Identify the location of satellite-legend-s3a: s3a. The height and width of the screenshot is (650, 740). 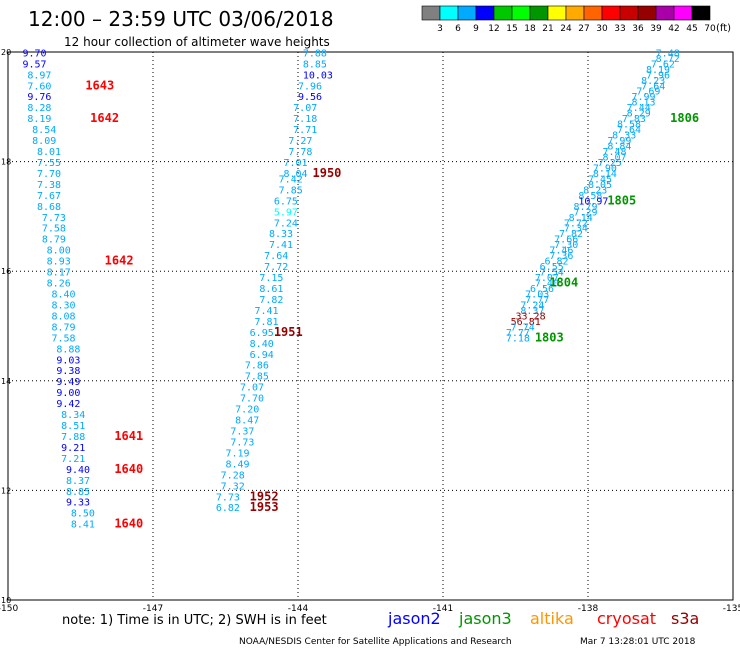
(685, 618).